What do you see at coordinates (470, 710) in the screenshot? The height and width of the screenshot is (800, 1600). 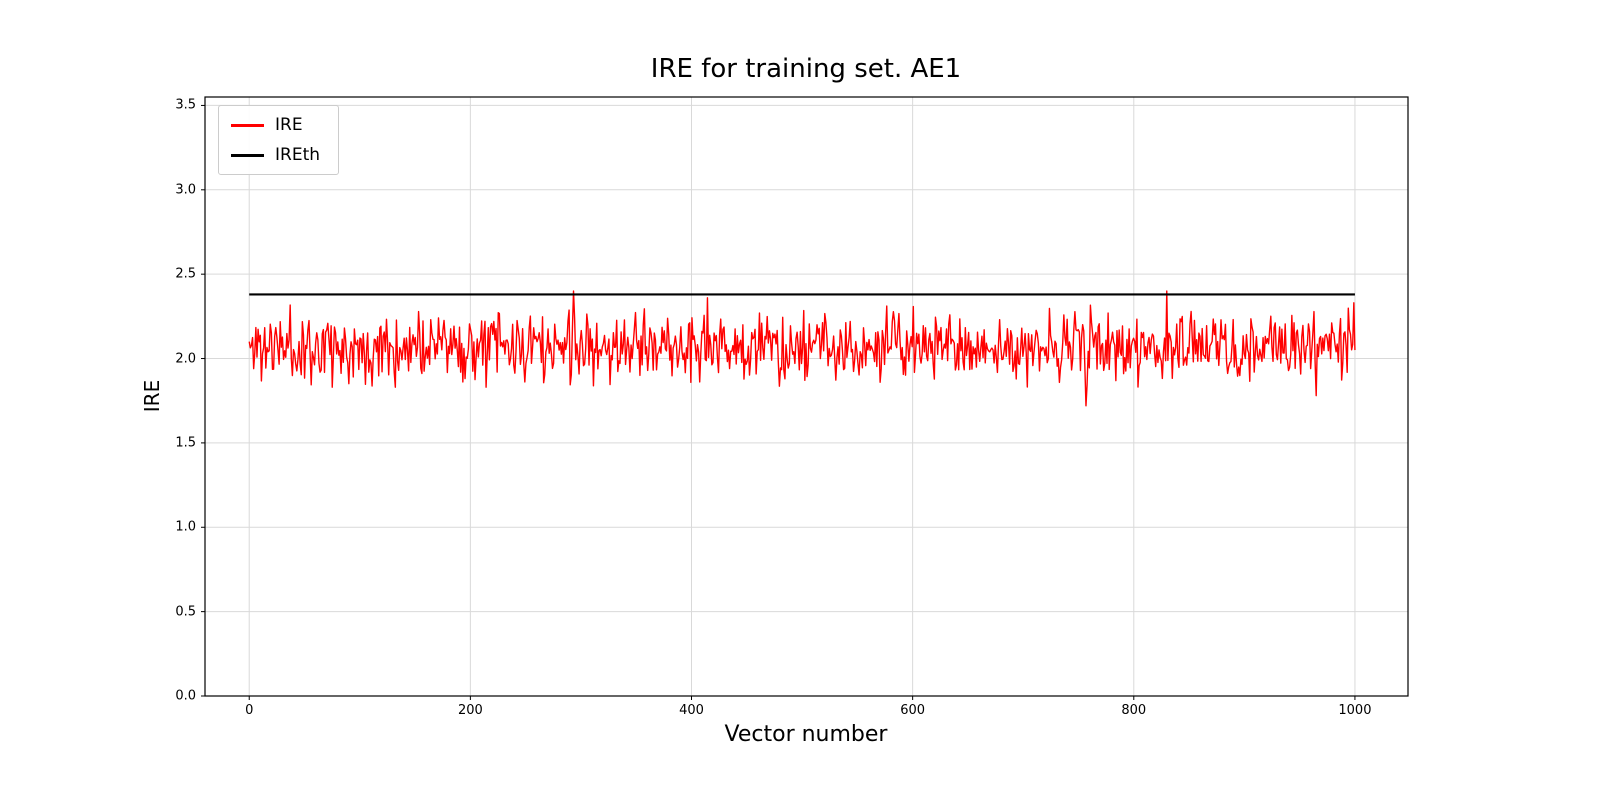 I see `x-tick-label: 200` at bounding box center [470, 710].